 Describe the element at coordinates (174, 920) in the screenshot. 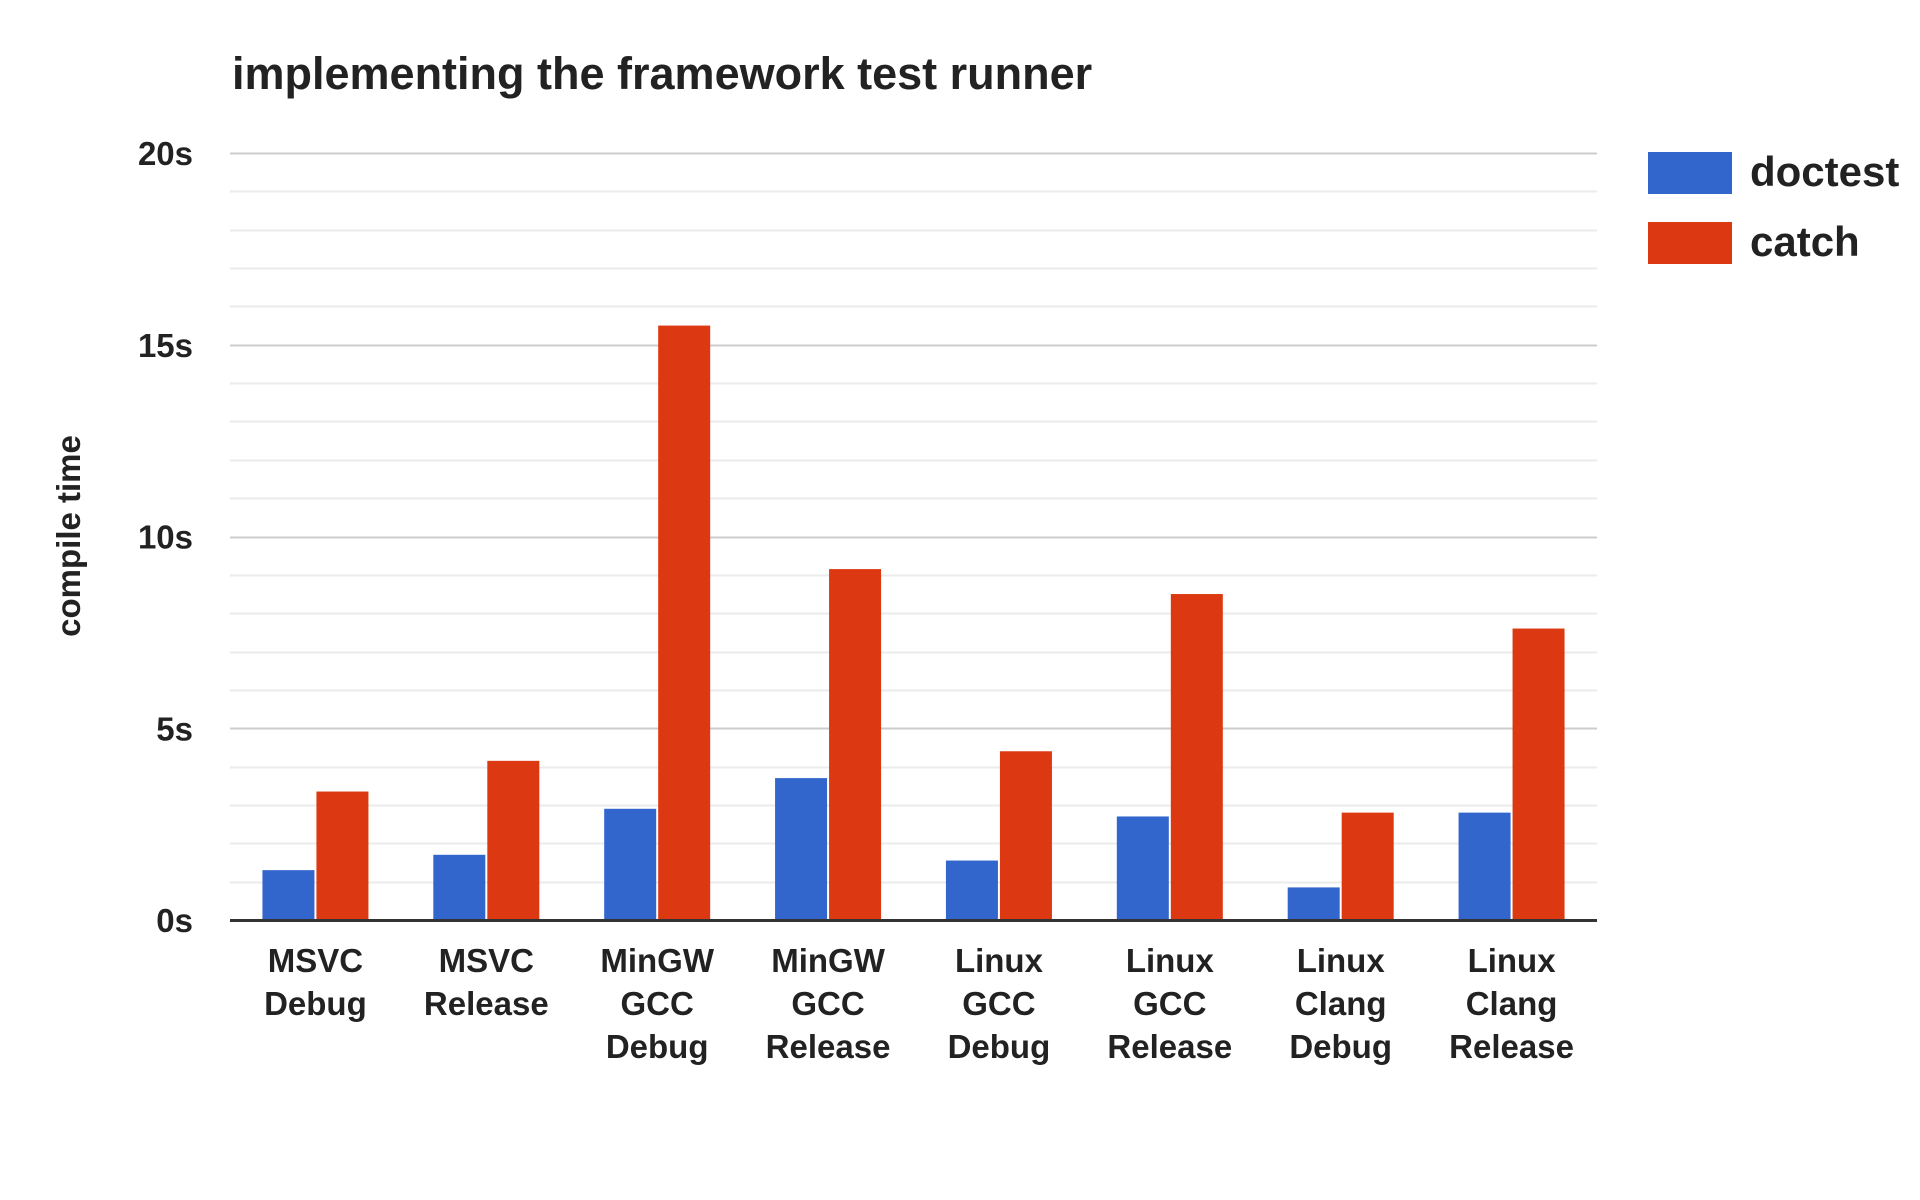

I see `y-tick-label: 0s` at that location.